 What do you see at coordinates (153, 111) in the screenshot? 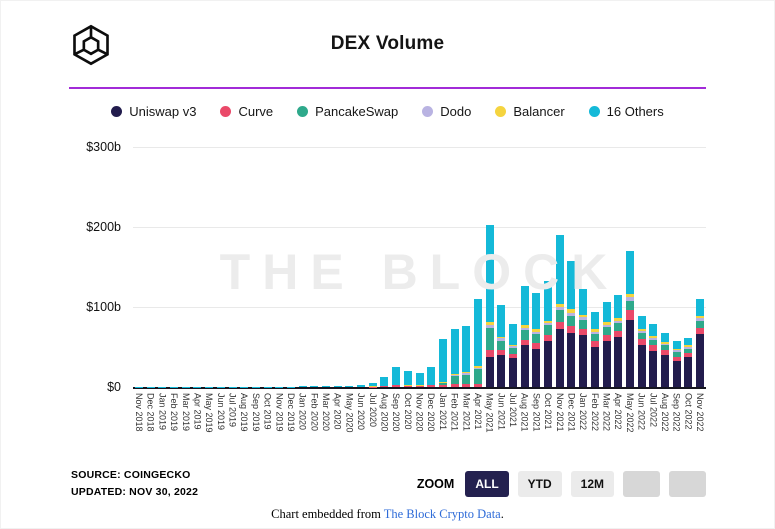
I see `legend-item-uniswap-v3: Uniswap v3` at bounding box center [153, 111].